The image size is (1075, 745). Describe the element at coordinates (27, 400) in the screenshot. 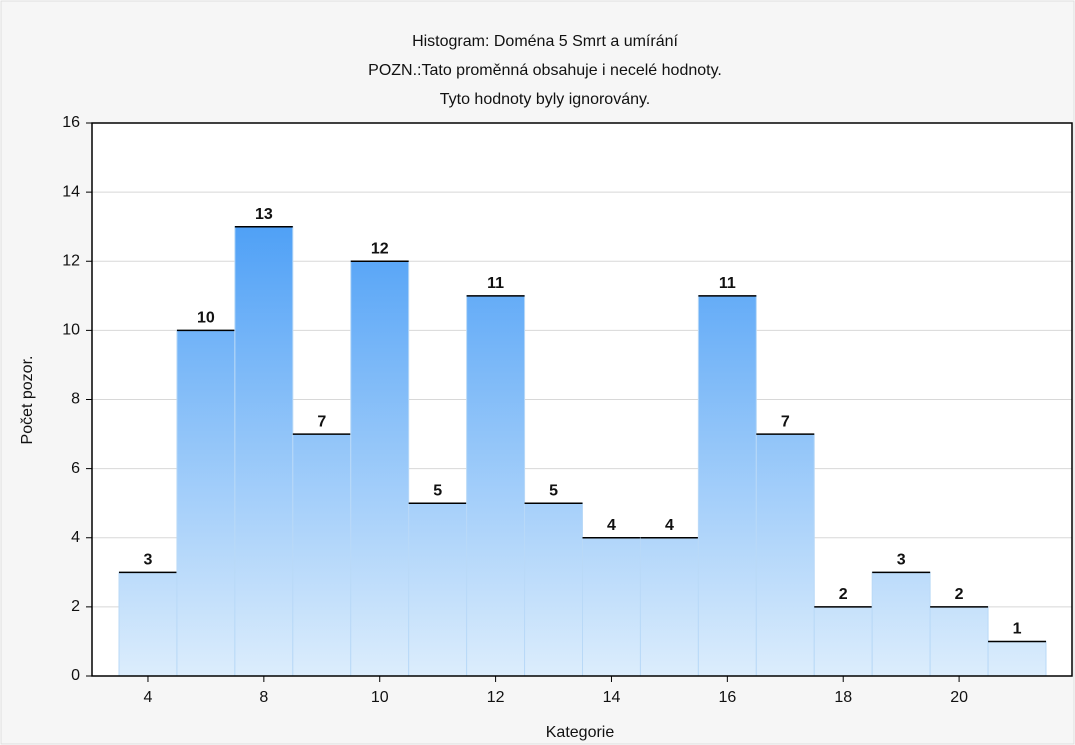

I see `y-axis-label: Počet pozor.` at that location.